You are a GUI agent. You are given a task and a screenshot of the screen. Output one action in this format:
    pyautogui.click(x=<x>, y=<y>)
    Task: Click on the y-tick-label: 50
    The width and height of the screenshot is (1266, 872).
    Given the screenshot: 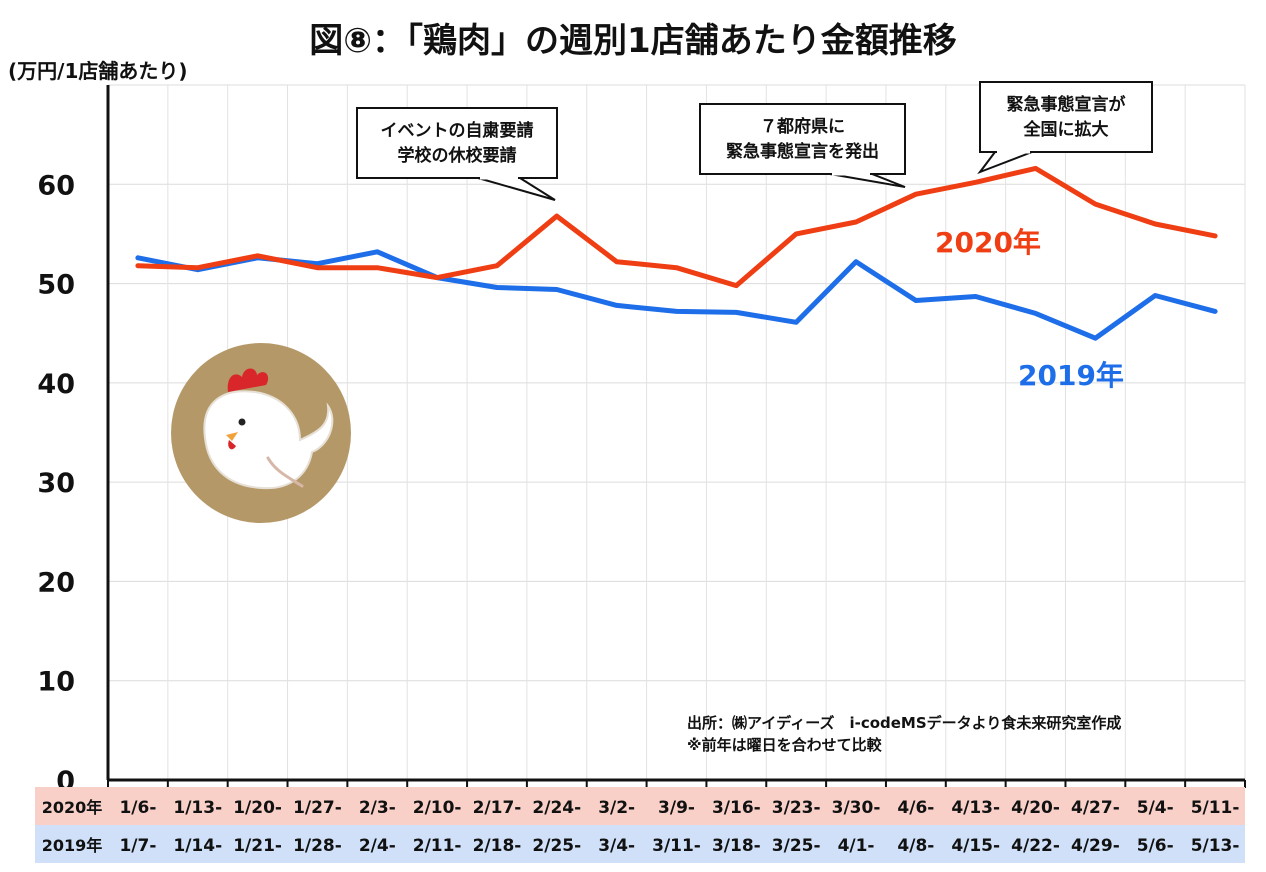 What is the action you would take?
    pyautogui.click(x=56, y=285)
    